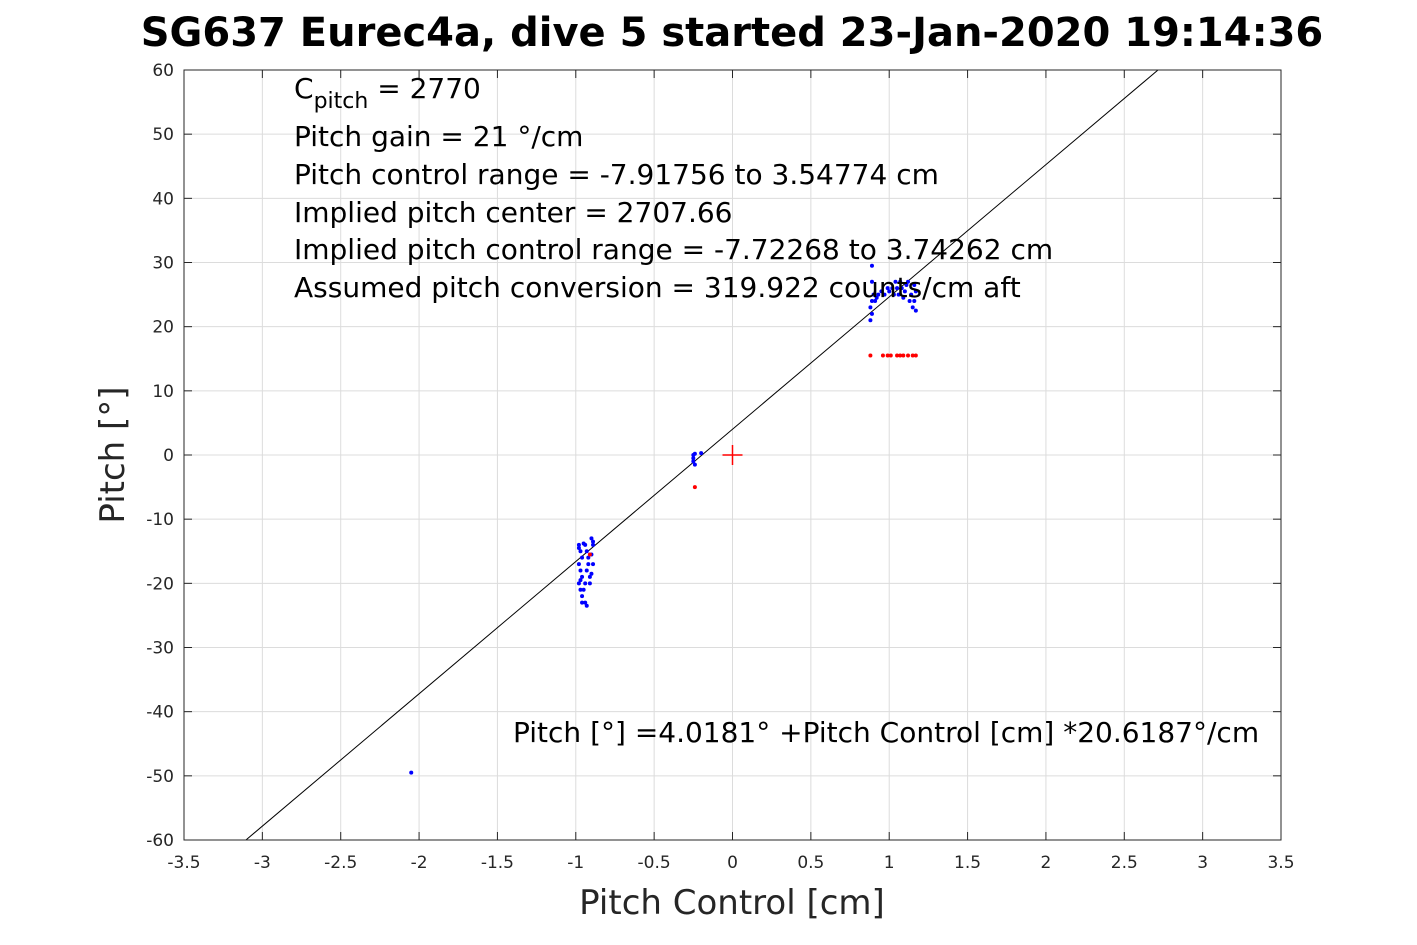  Describe the element at coordinates (732, 863) in the screenshot. I see `x-tick-label: 0` at that location.